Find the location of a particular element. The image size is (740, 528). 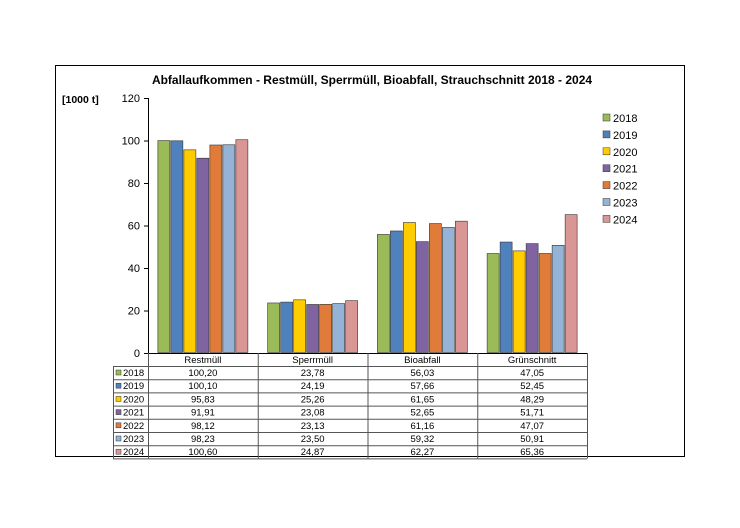

table-cell: 57,66 is located at coordinates (422, 386).